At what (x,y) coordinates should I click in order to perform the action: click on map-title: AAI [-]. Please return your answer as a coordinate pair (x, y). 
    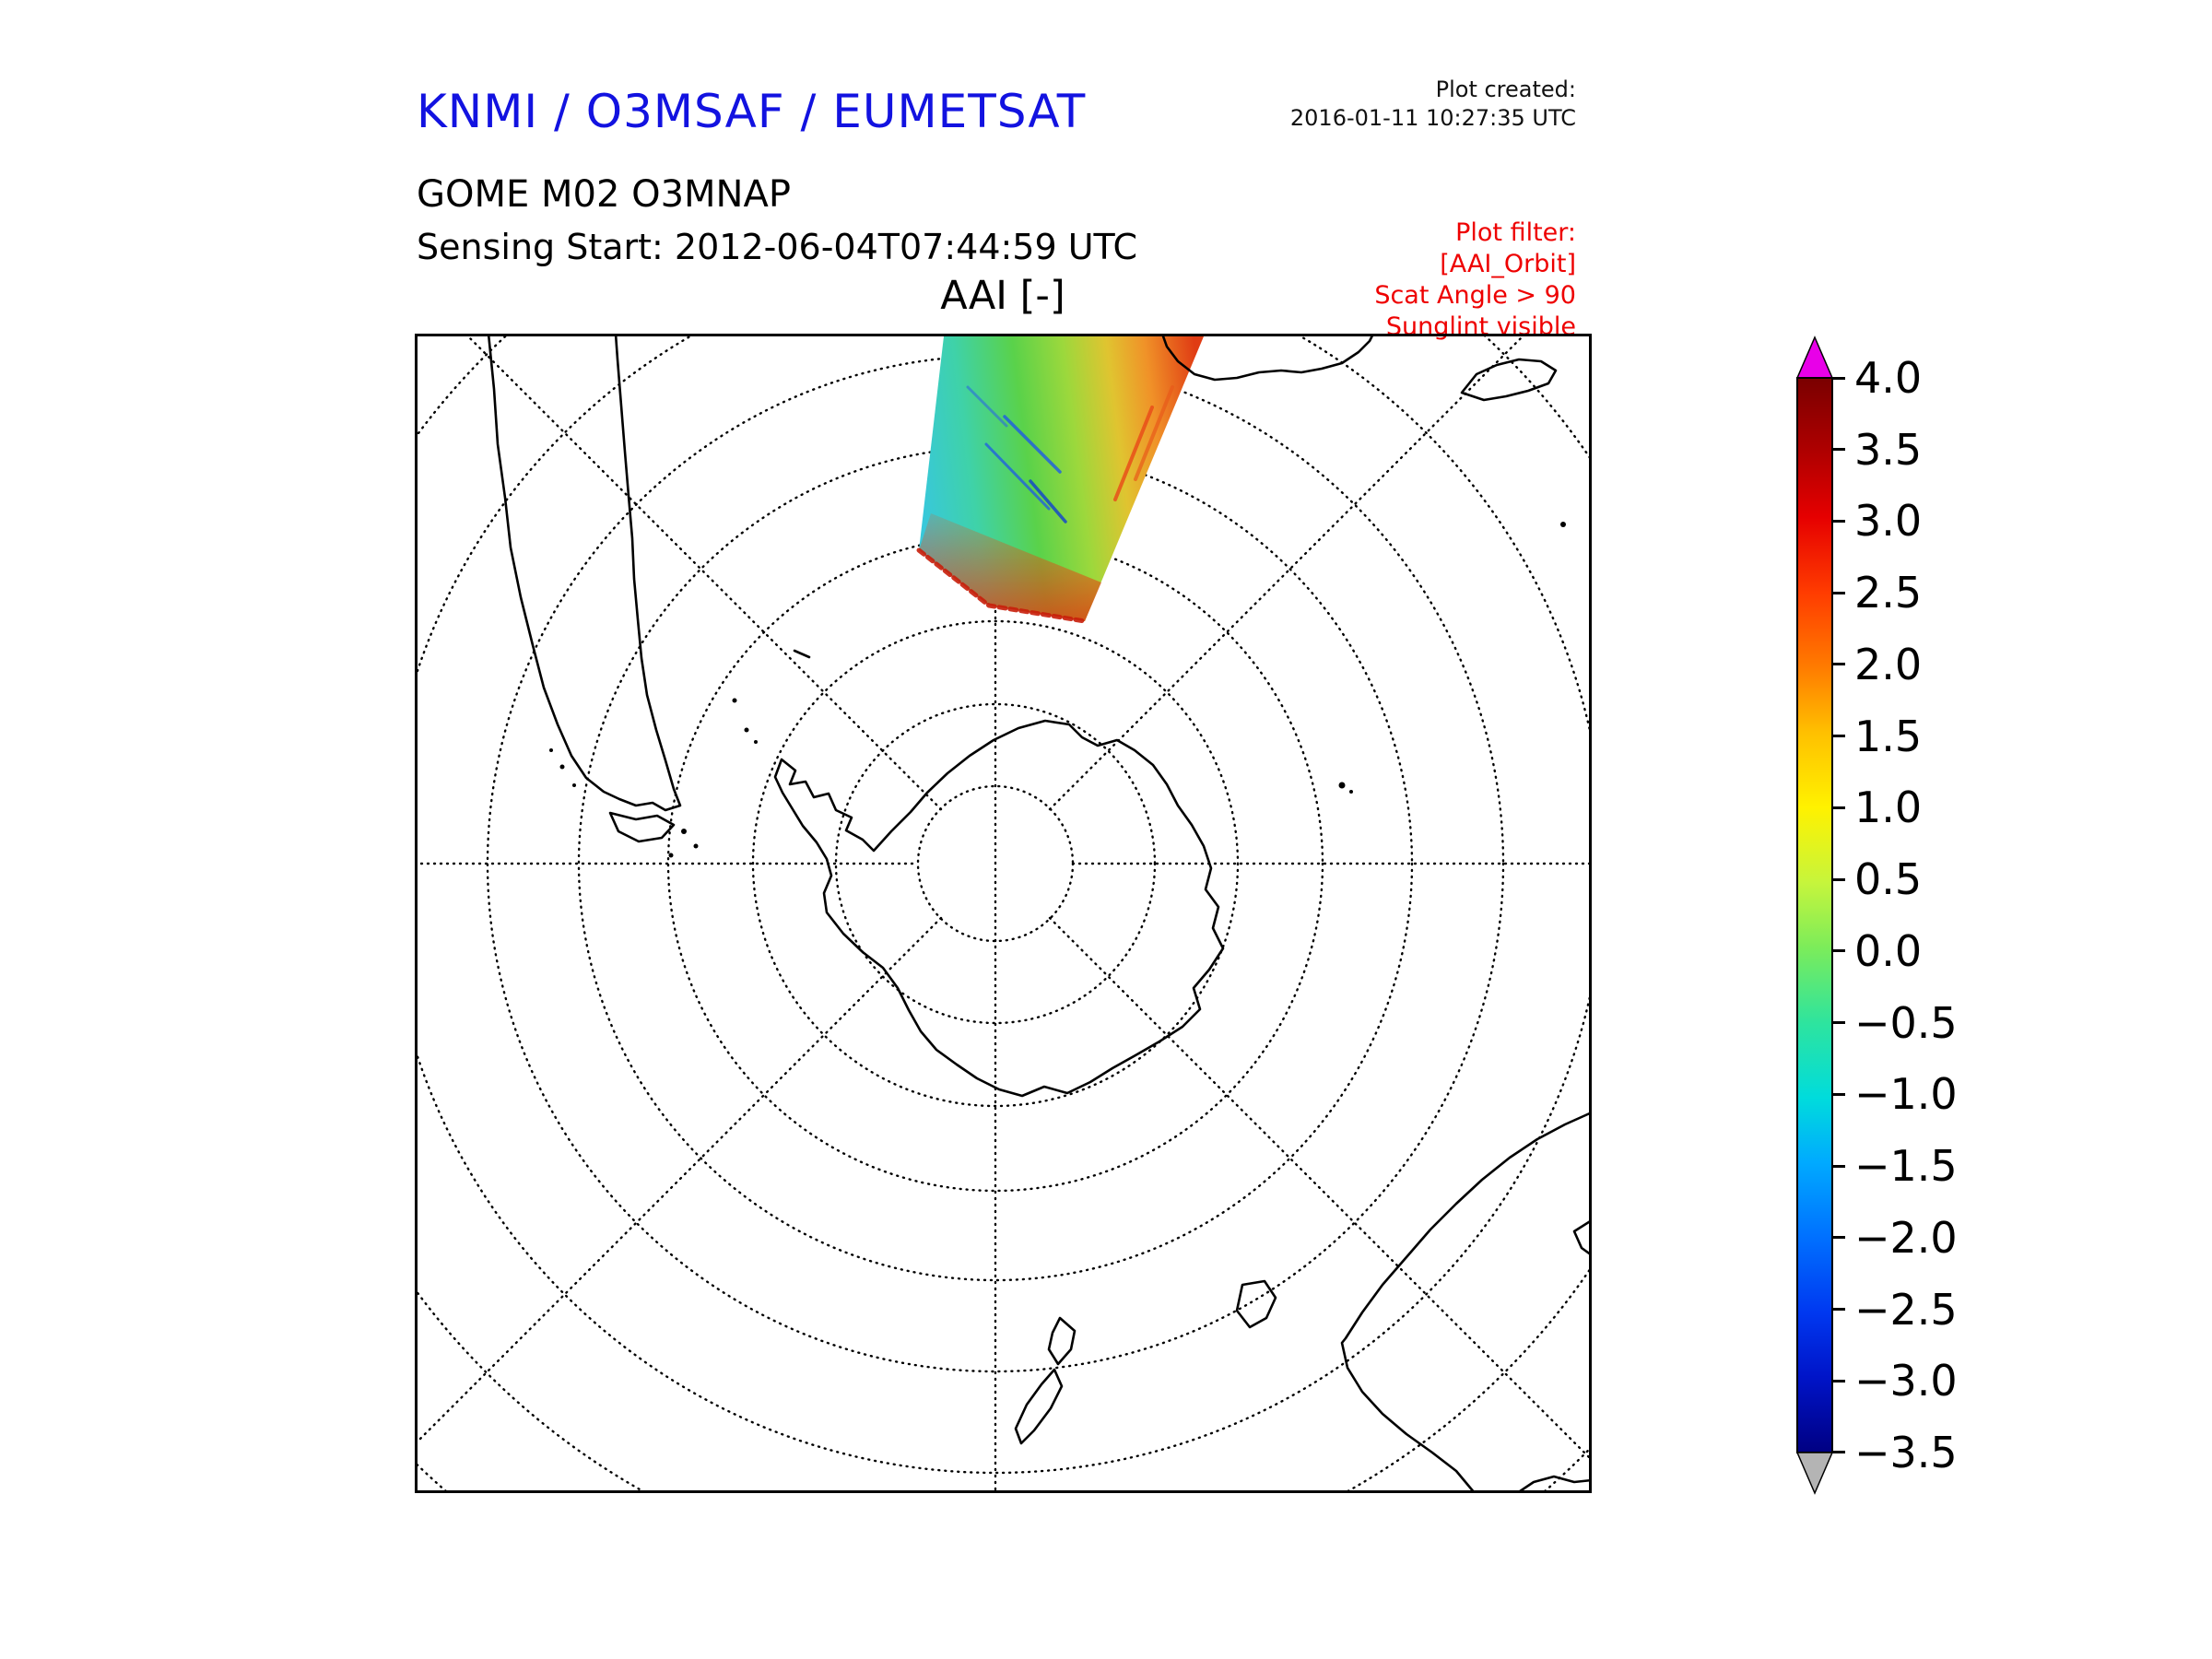
    Looking at the image, I should click on (1002, 296).